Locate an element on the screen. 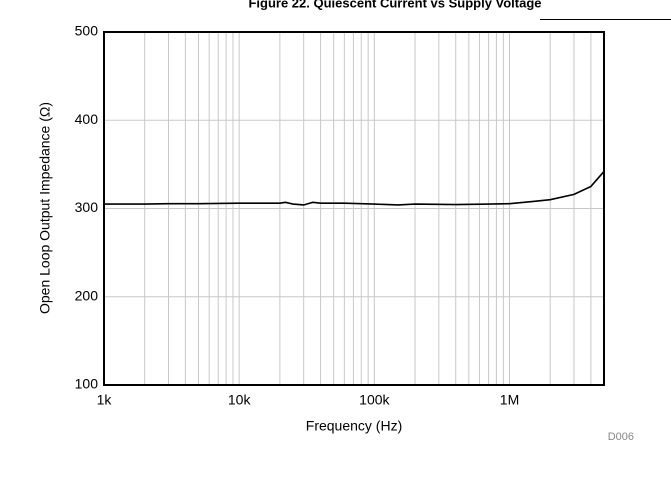  x-axis-label: Frequency (Hz) is located at coordinates (354, 426).